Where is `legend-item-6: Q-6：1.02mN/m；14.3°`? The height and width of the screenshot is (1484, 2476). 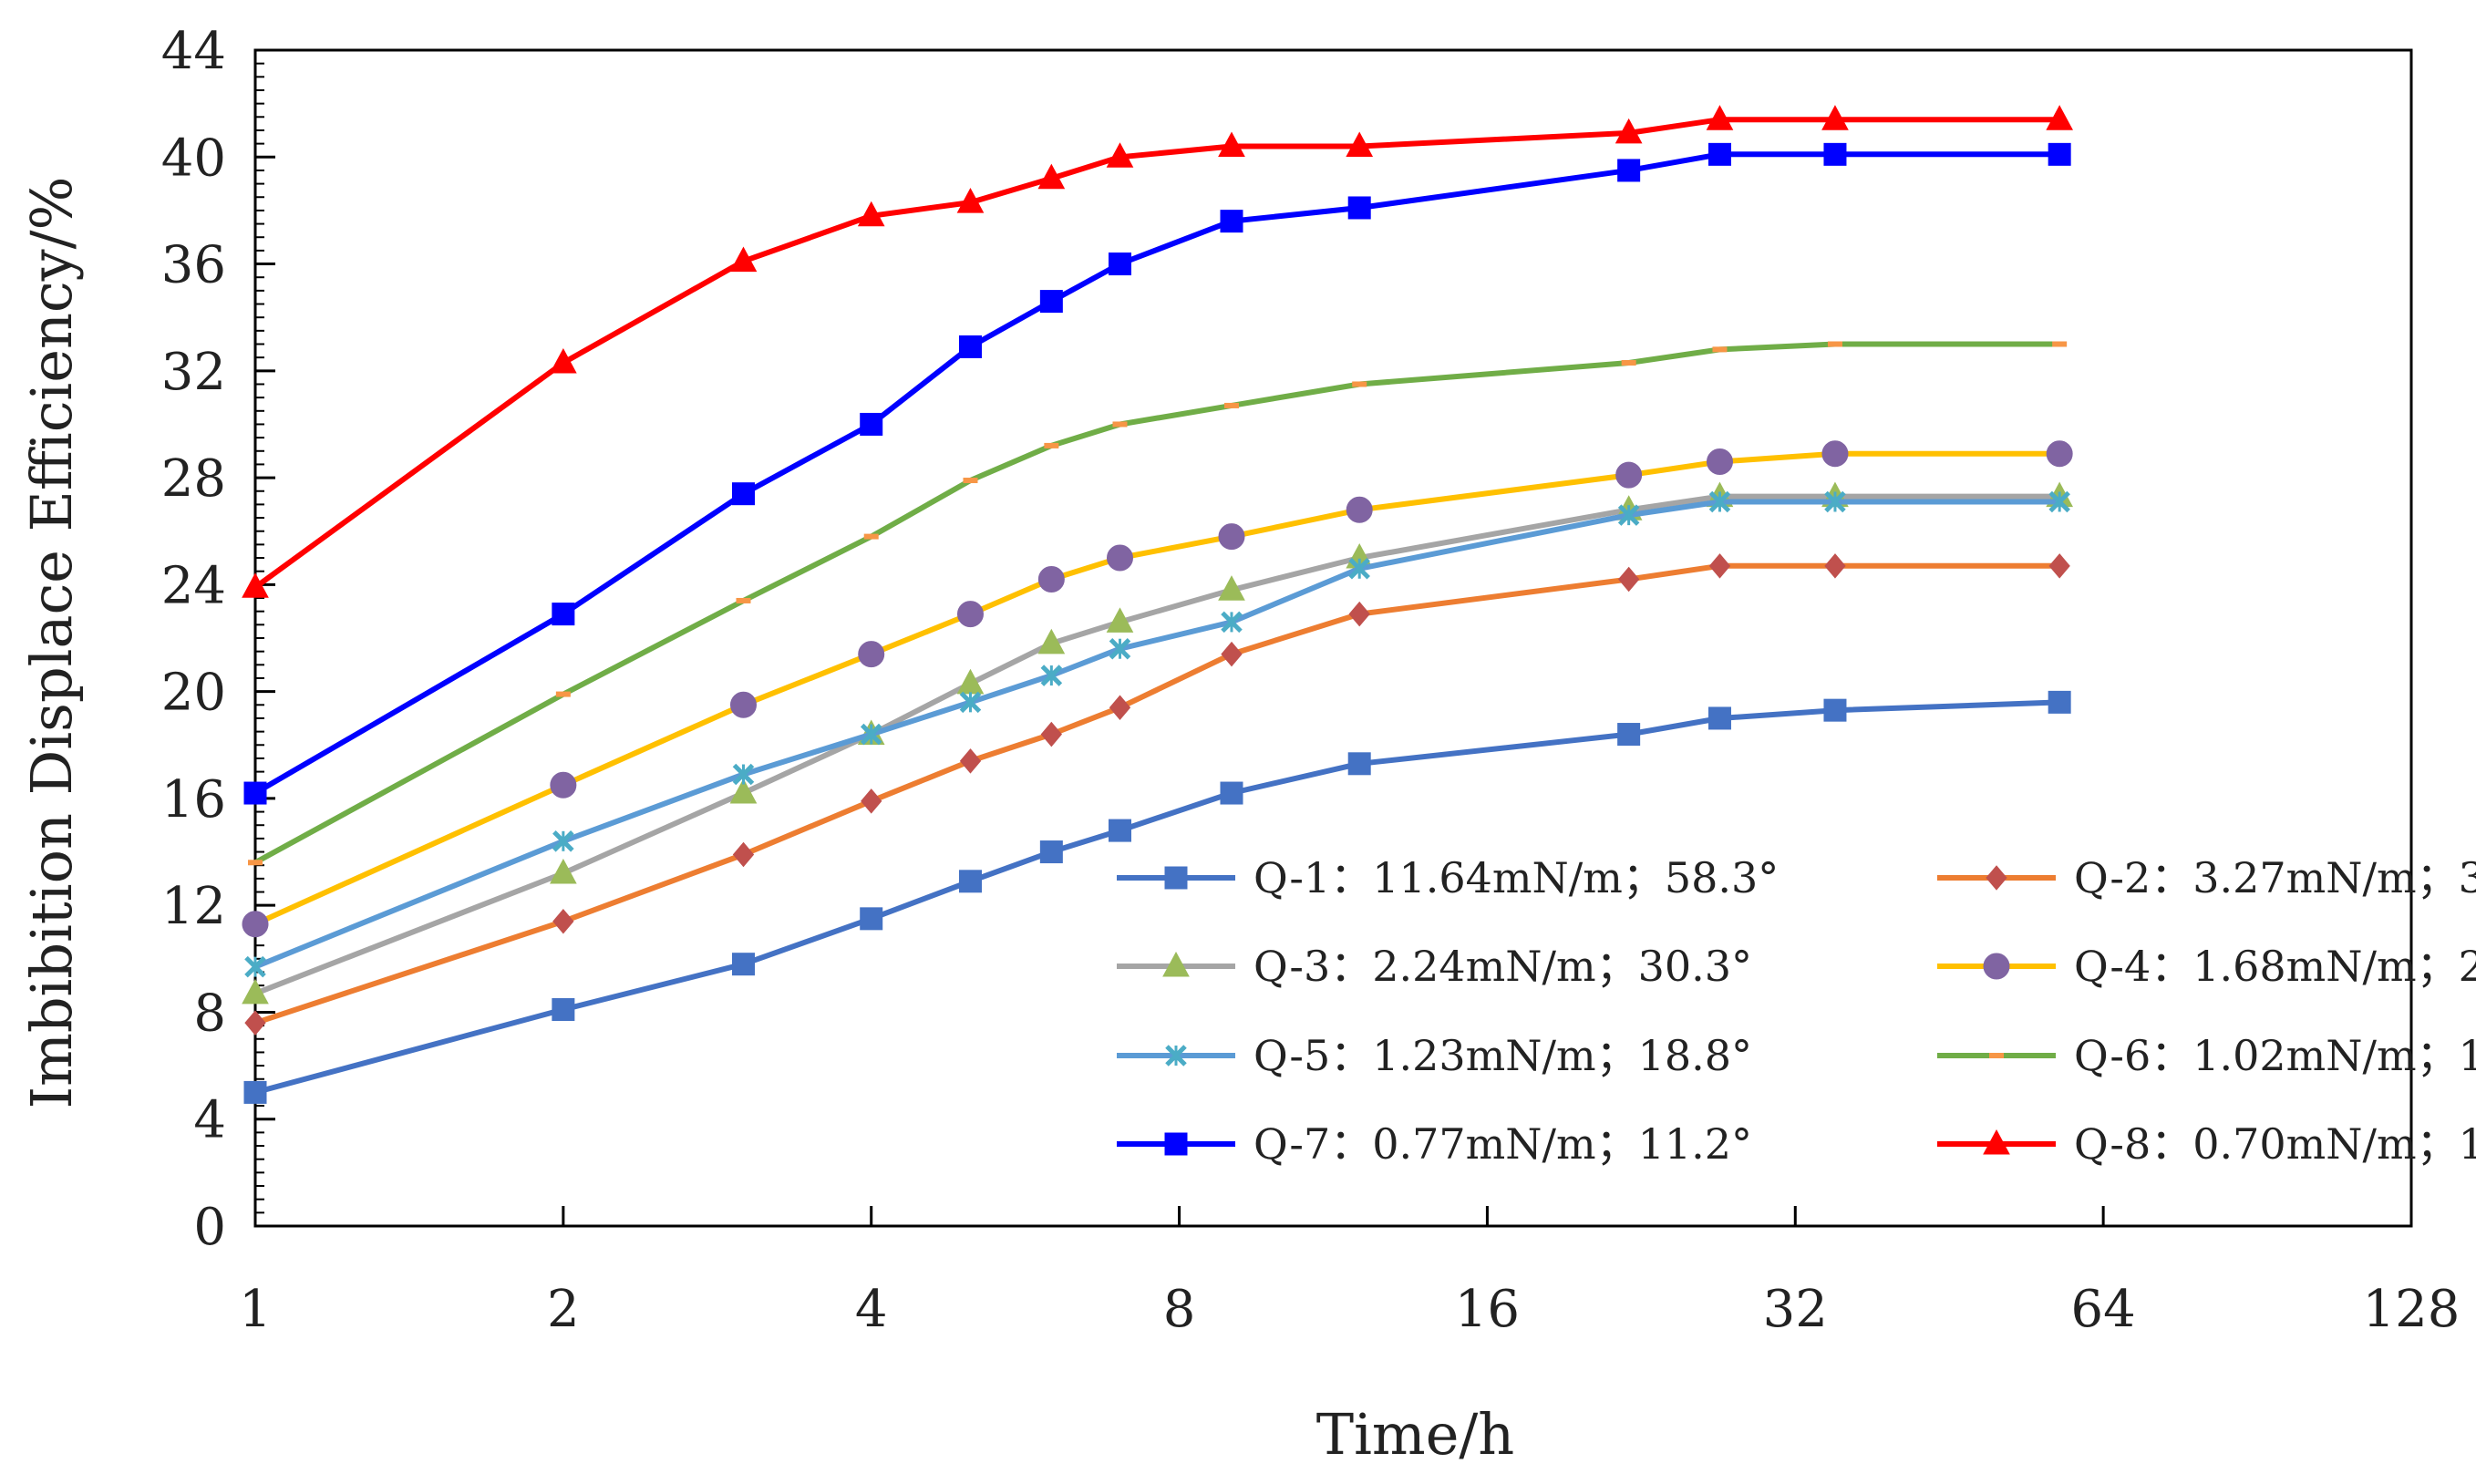
legend-item-6: Q-6：1.02mN/m；14.3° is located at coordinates (2206, 1055).